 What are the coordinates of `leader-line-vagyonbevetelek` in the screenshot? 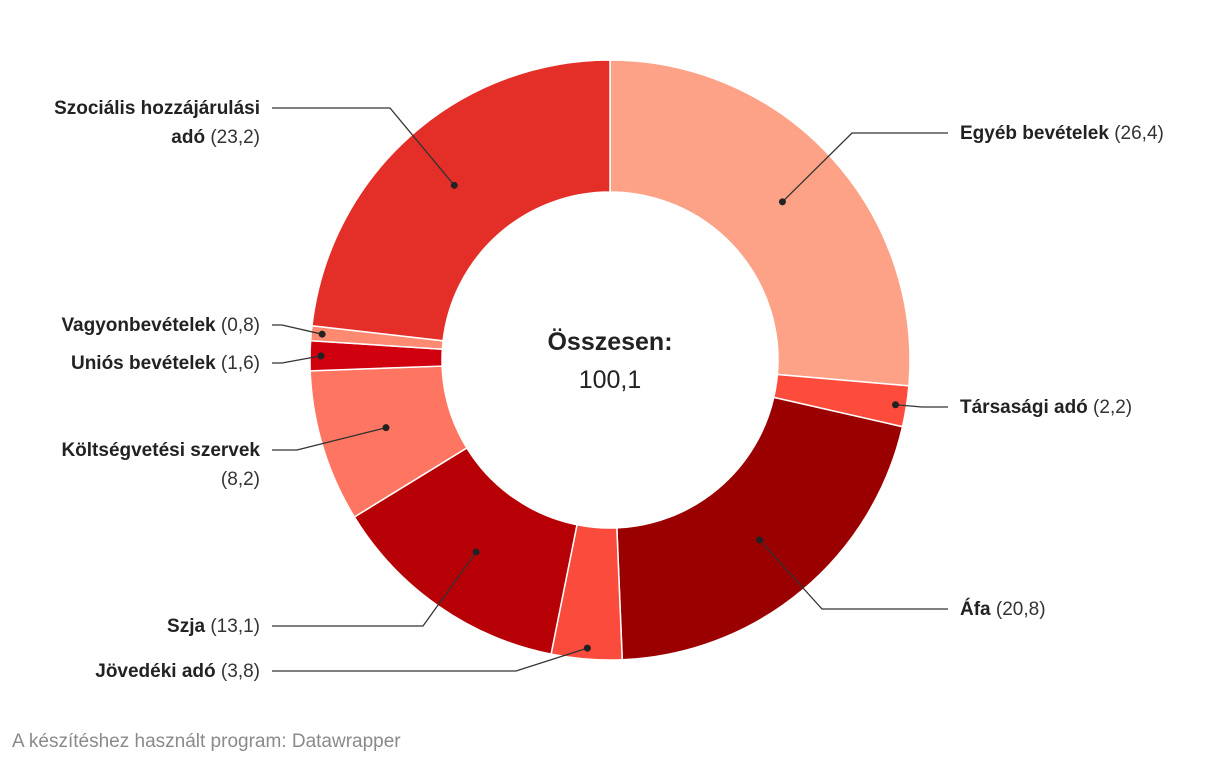 It's located at (297, 329).